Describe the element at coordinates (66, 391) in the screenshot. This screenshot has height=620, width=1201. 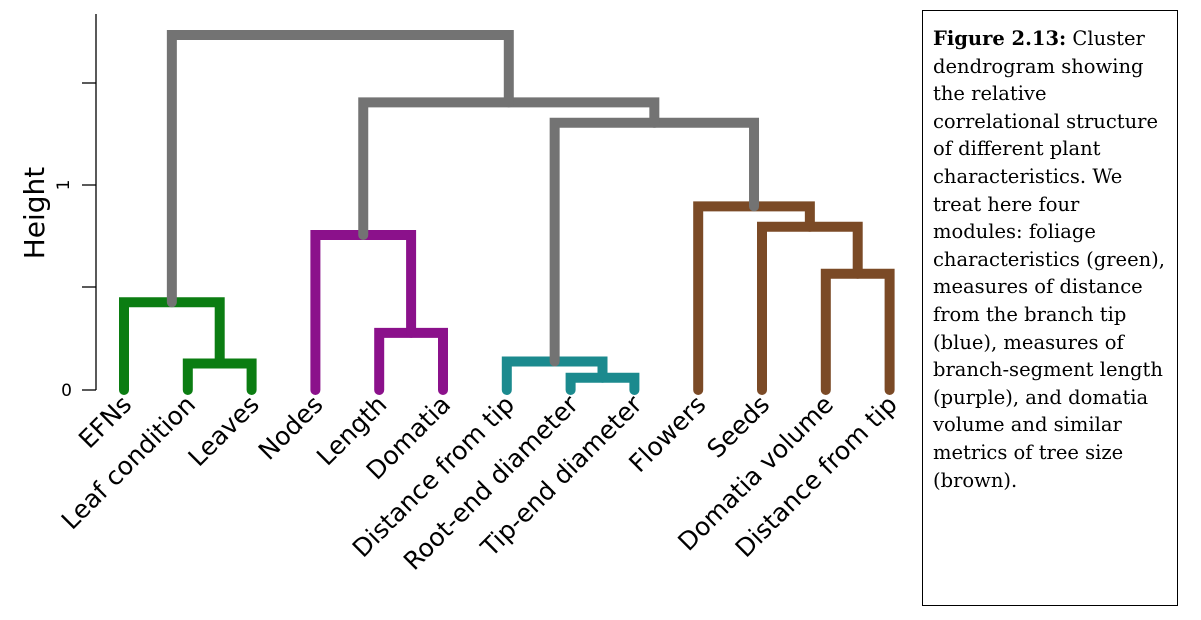
I see `y-tick-label-0: 0` at that location.